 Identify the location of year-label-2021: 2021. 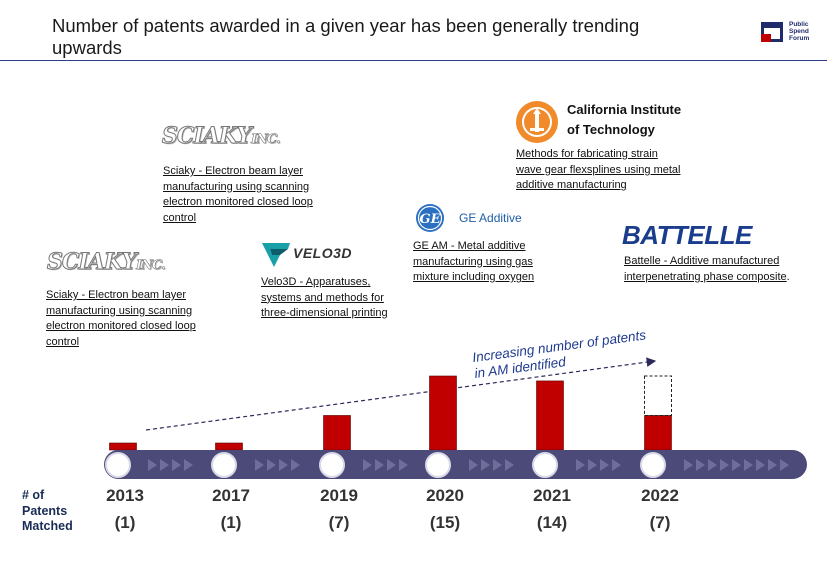
(552, 495).